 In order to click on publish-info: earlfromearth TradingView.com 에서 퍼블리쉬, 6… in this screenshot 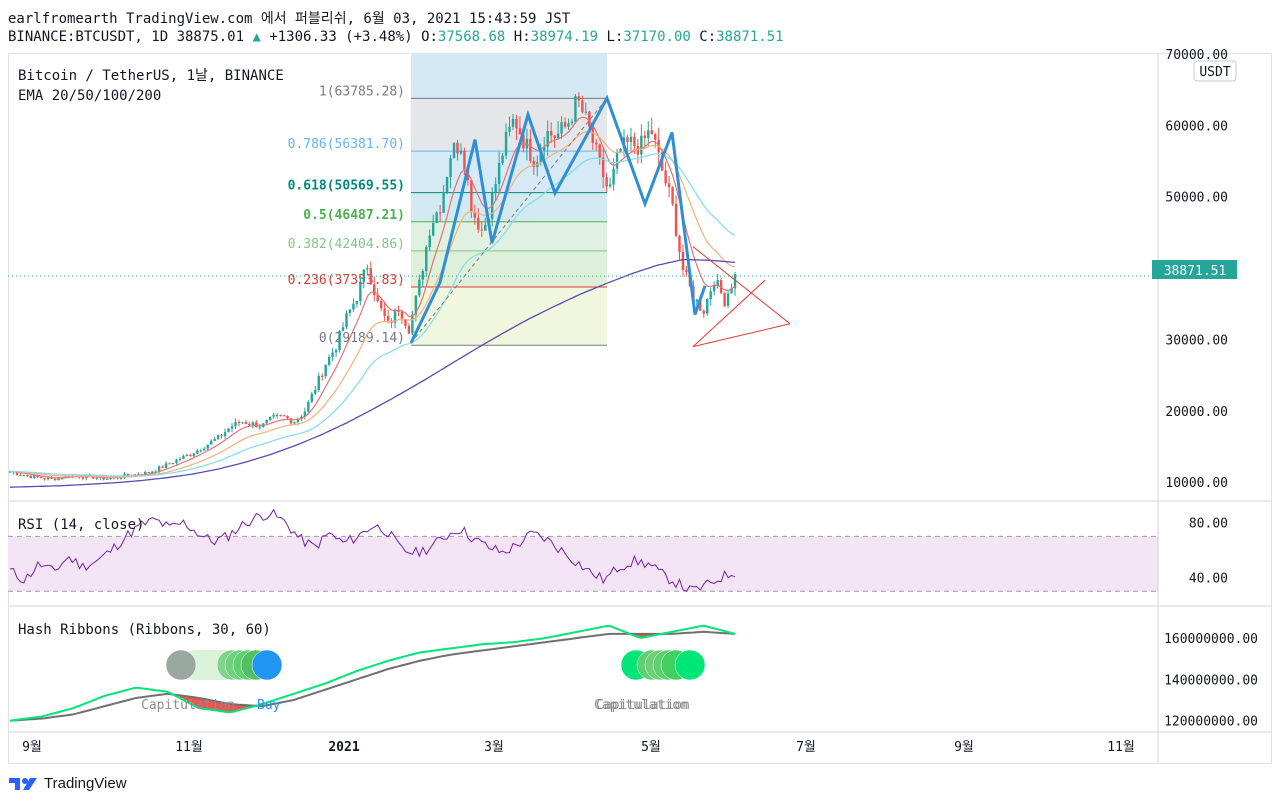, I will do `click(289, 19)`.